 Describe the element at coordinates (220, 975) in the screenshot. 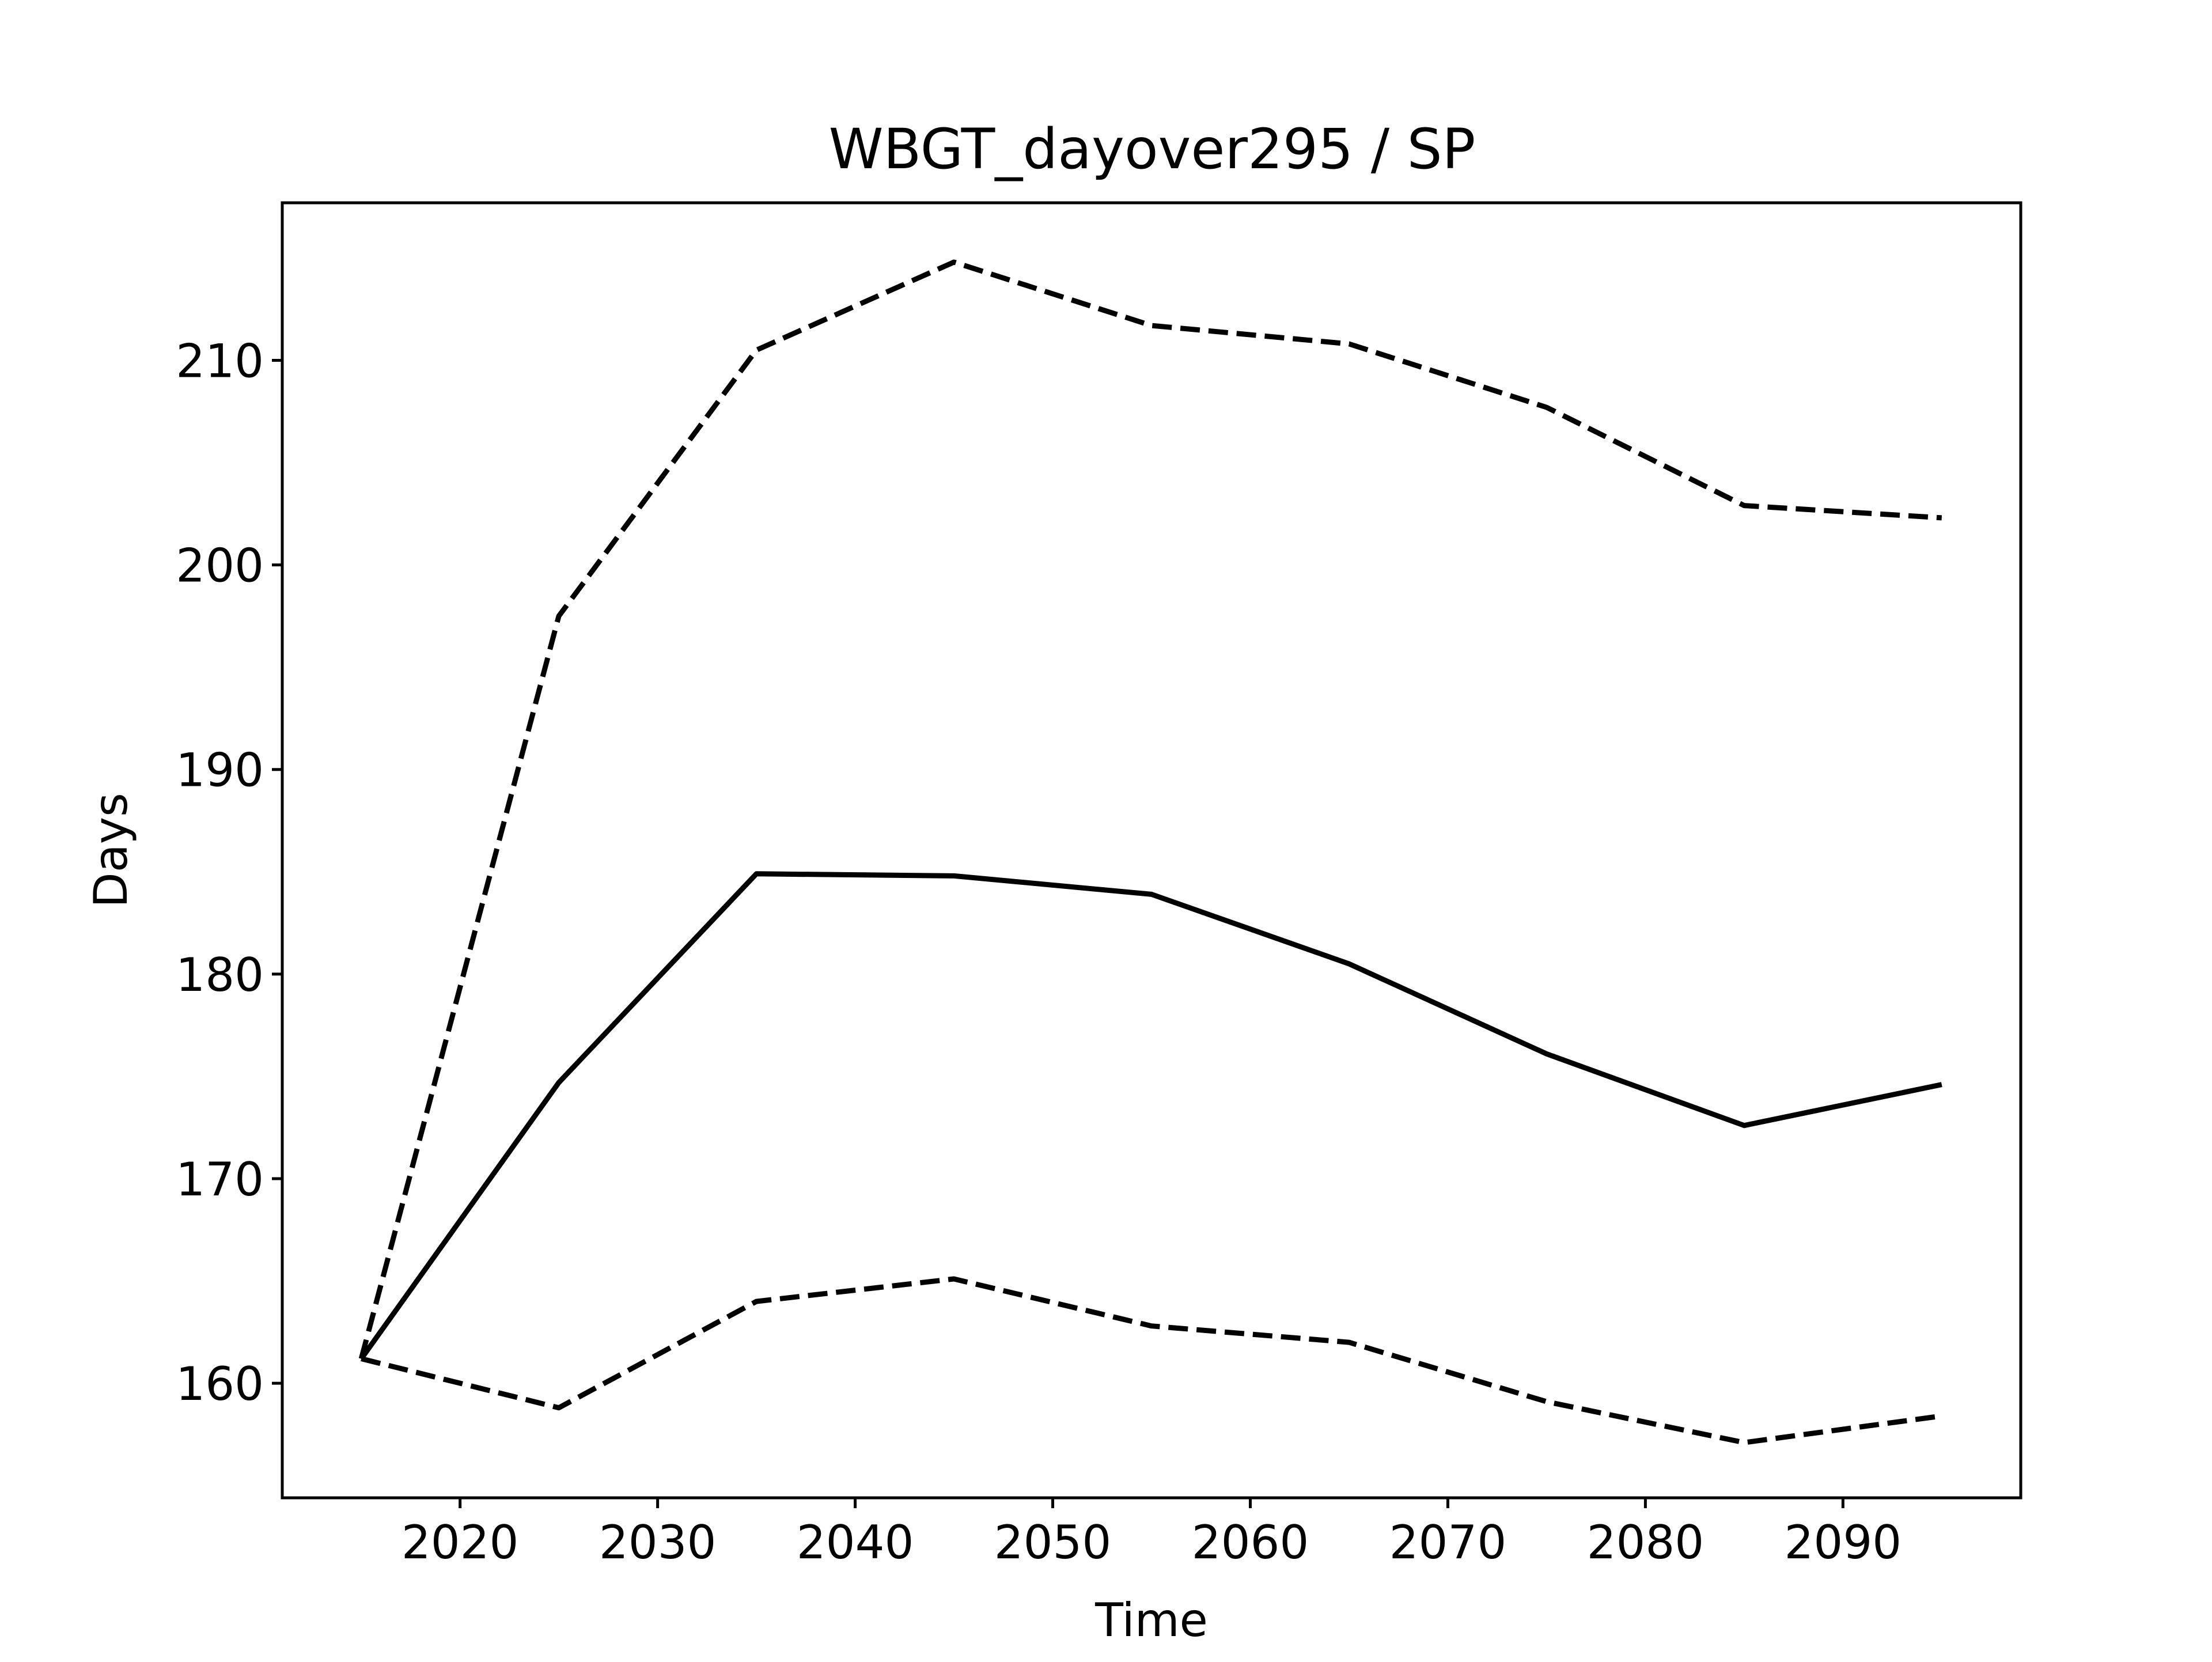

I see `y-tick-label: 180` at that location.